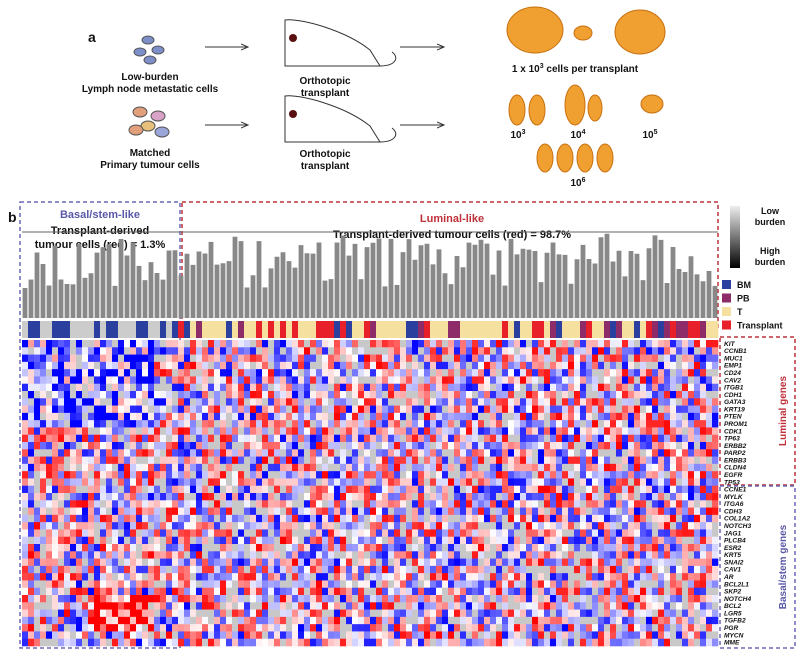 The height and width of the screenshot is (658, 800). What do you see at coordinates (770, 222) in the screenshot?
I see `scale-label: burden` at bounding box center [770, 222].